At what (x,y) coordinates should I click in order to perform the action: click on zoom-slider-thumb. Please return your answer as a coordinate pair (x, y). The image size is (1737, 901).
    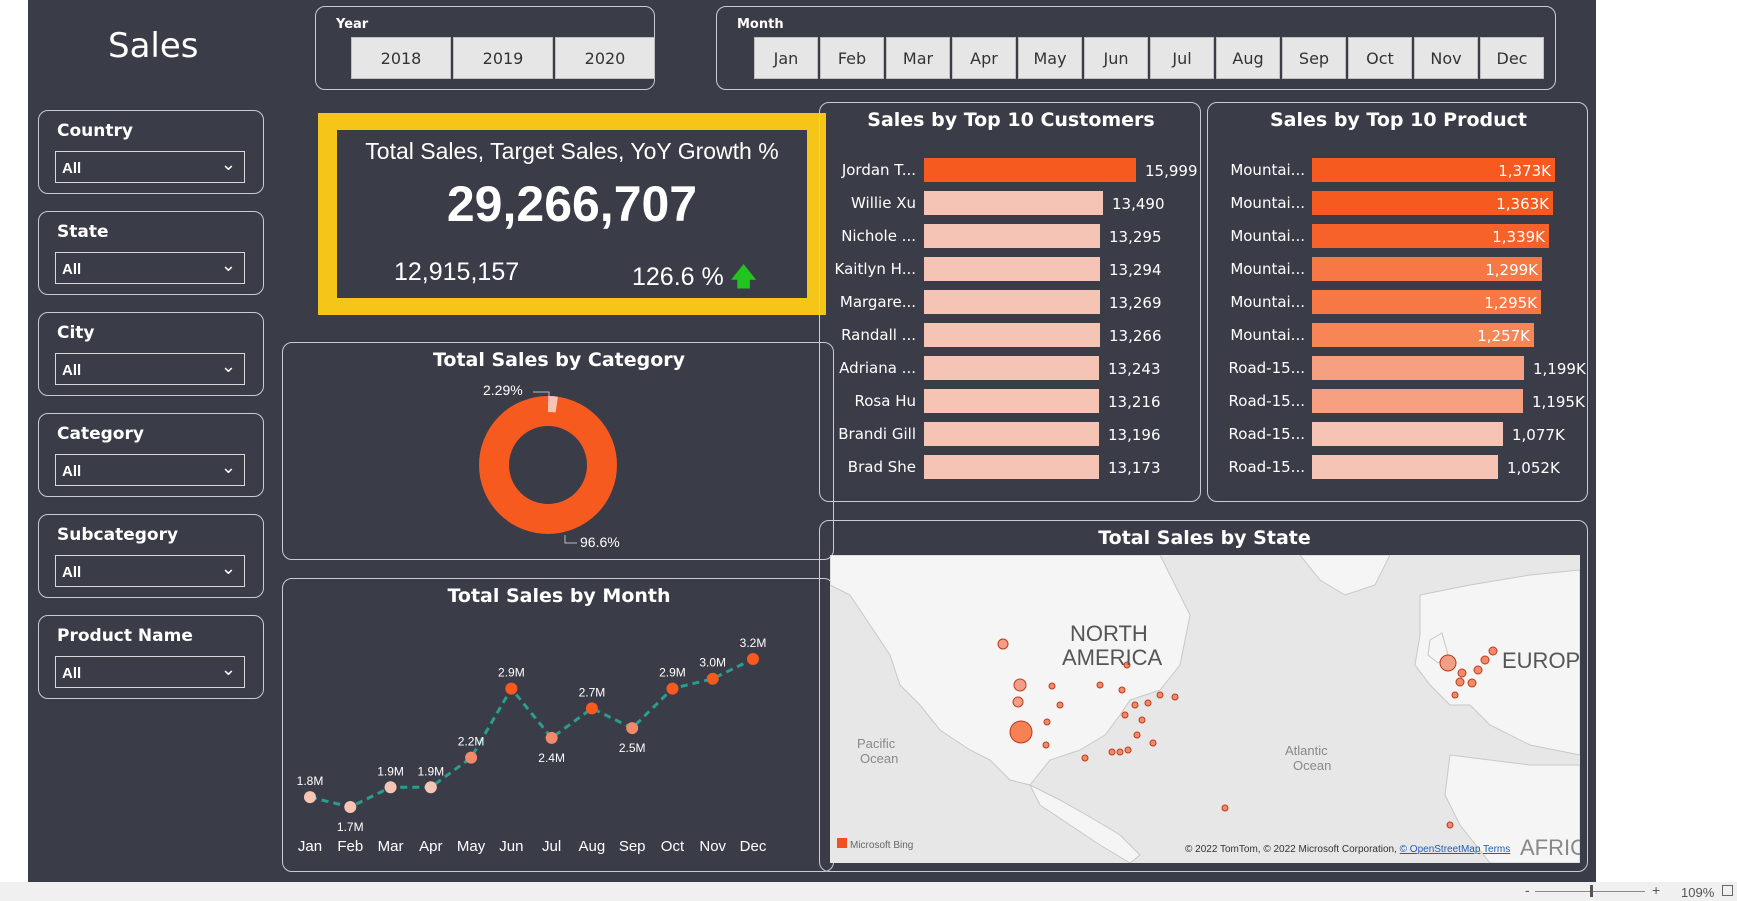
    Looking at the image, I should click on (1591, 891).